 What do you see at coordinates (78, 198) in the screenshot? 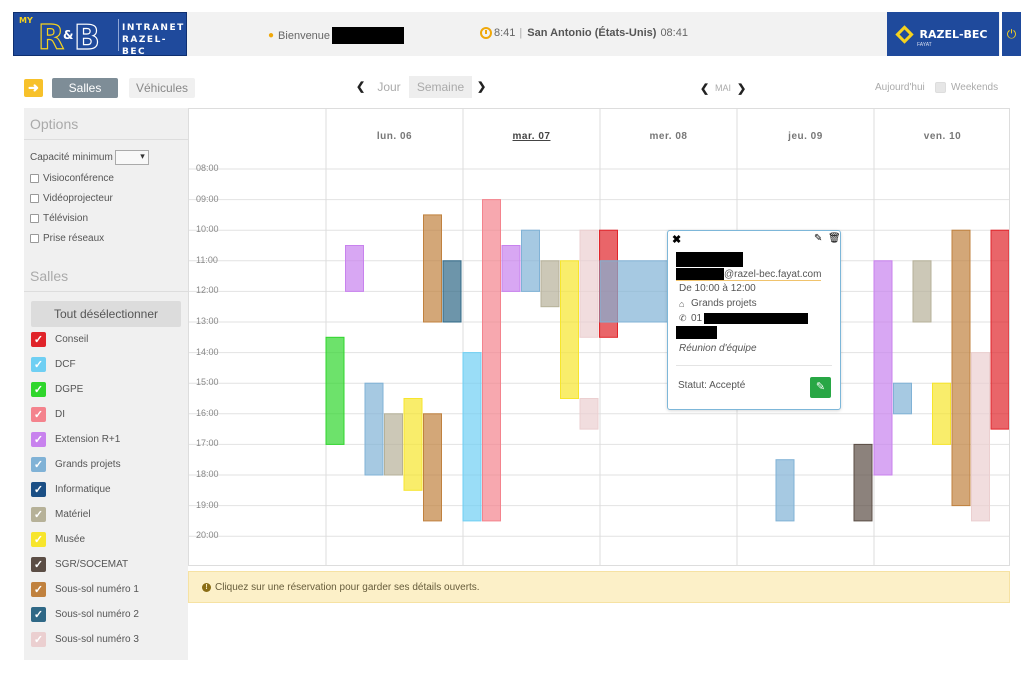
I see `option-label: Vidéoprojecteur` at bounding box center [78, 198].